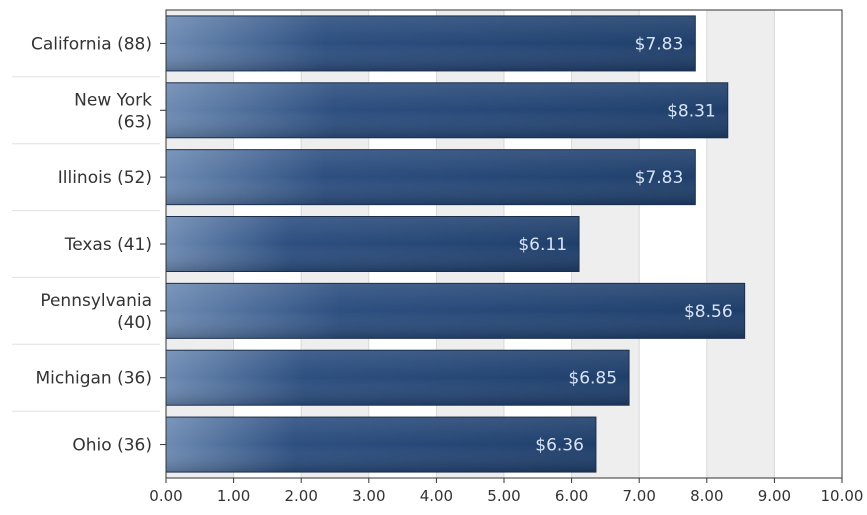  Describe the element at coordinates (842, 496) in the screenshot. I see `x-tick-label: 10.00` at that location.